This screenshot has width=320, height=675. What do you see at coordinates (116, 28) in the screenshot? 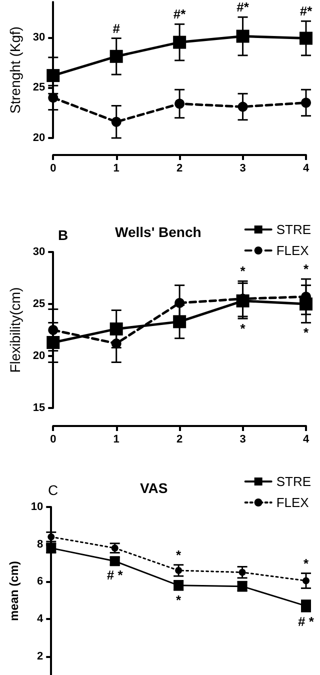
I see `annotation: #` at bounding box center [116, 28].